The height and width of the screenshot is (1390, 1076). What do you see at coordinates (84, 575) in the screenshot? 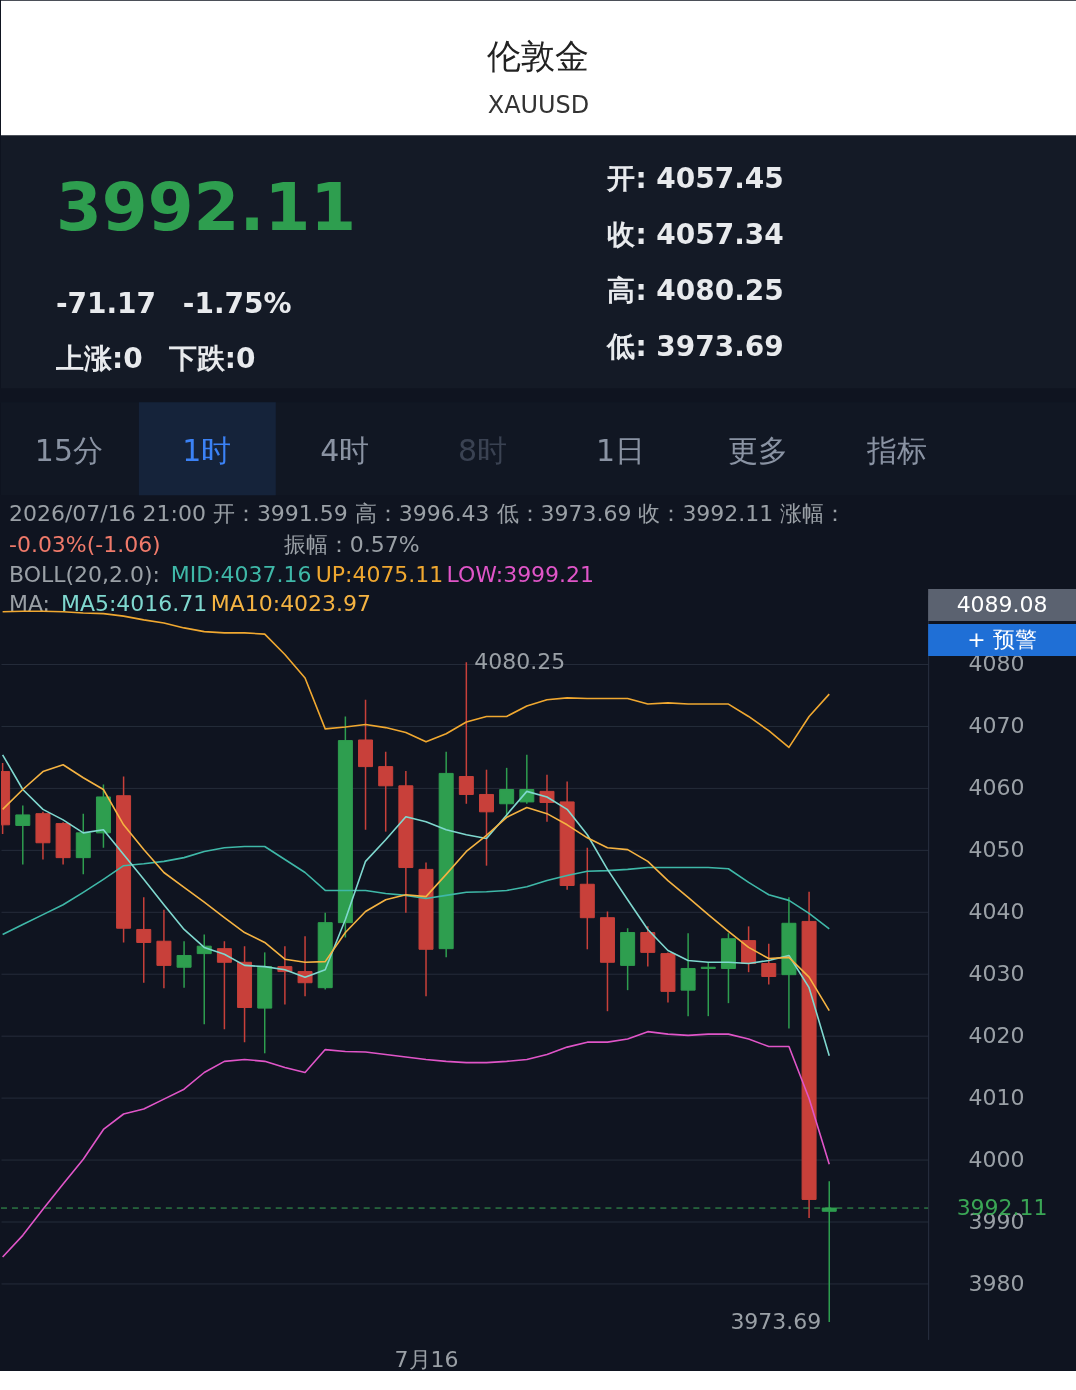
I see `text: BOLL(20,2.0):` at bounding box center [84, 575].